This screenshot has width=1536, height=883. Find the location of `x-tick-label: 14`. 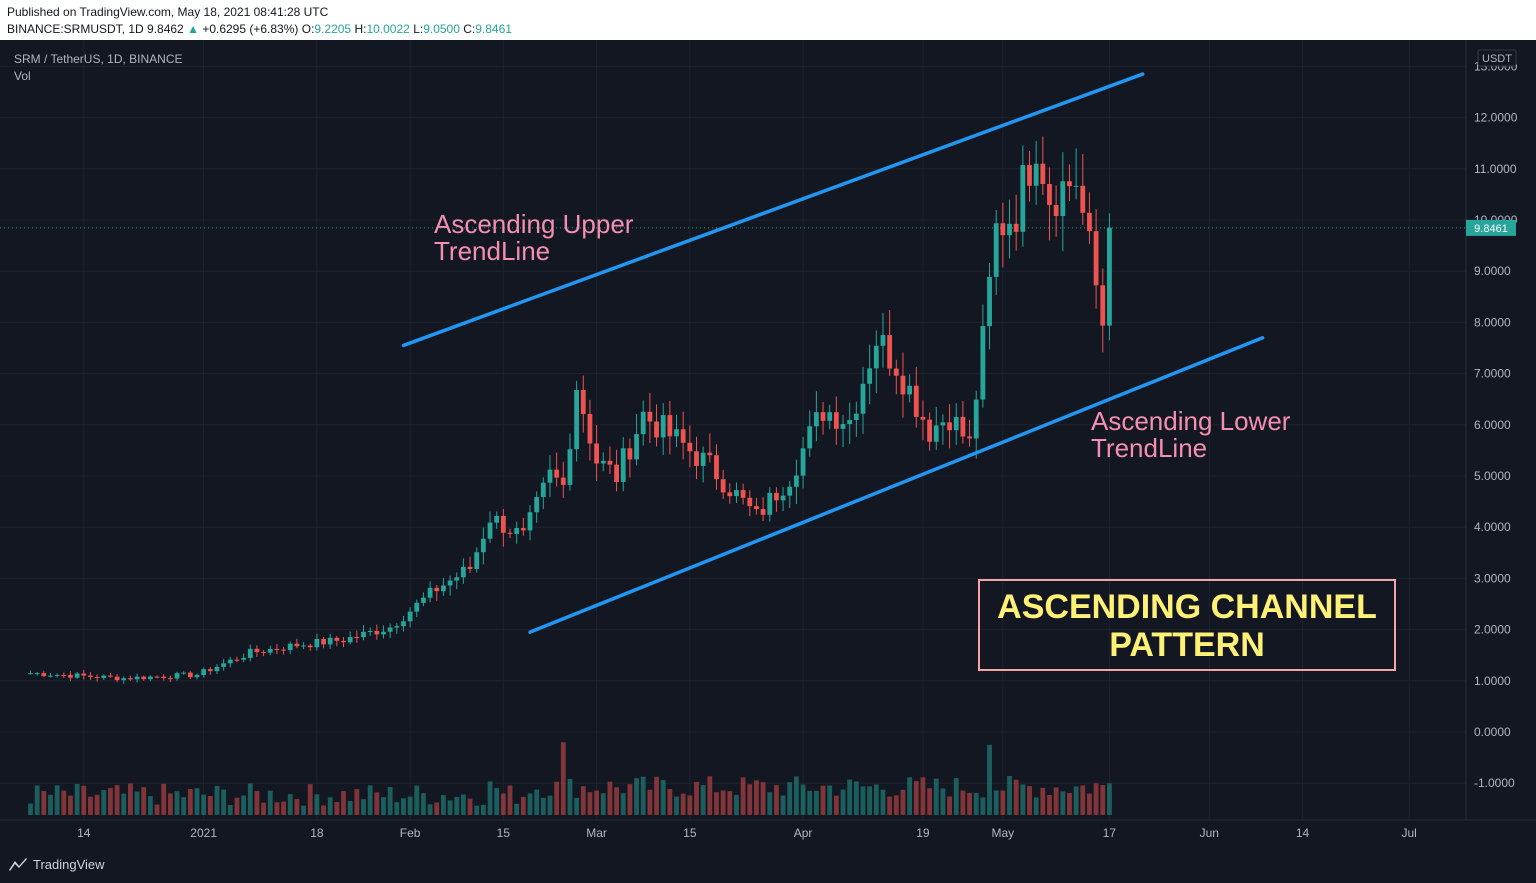

x-tick-label: 14 is located at coordinates (84, 833).